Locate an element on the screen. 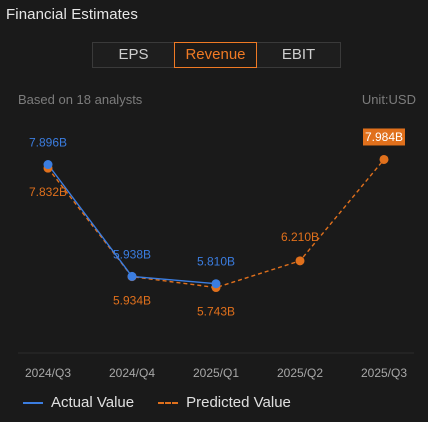 The height and width of the screenshot is (422, 428). actual-value-label: 5.938B is located at coordinates (132, 254).